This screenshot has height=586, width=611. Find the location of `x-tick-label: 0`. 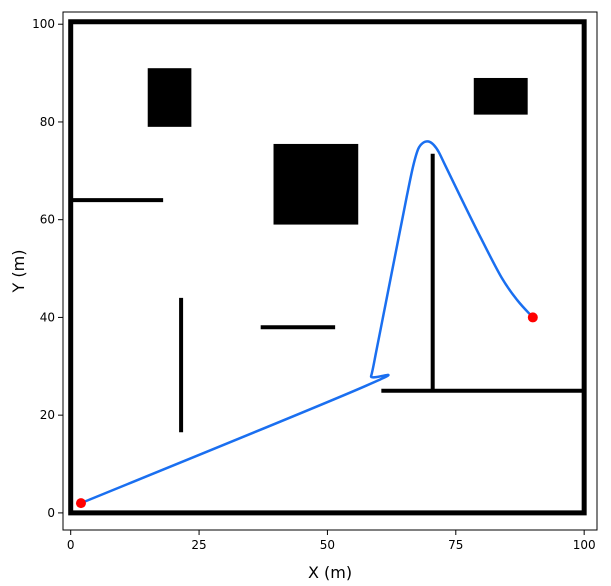

x-tick-label: 0 is located at coordinates (71, 545).